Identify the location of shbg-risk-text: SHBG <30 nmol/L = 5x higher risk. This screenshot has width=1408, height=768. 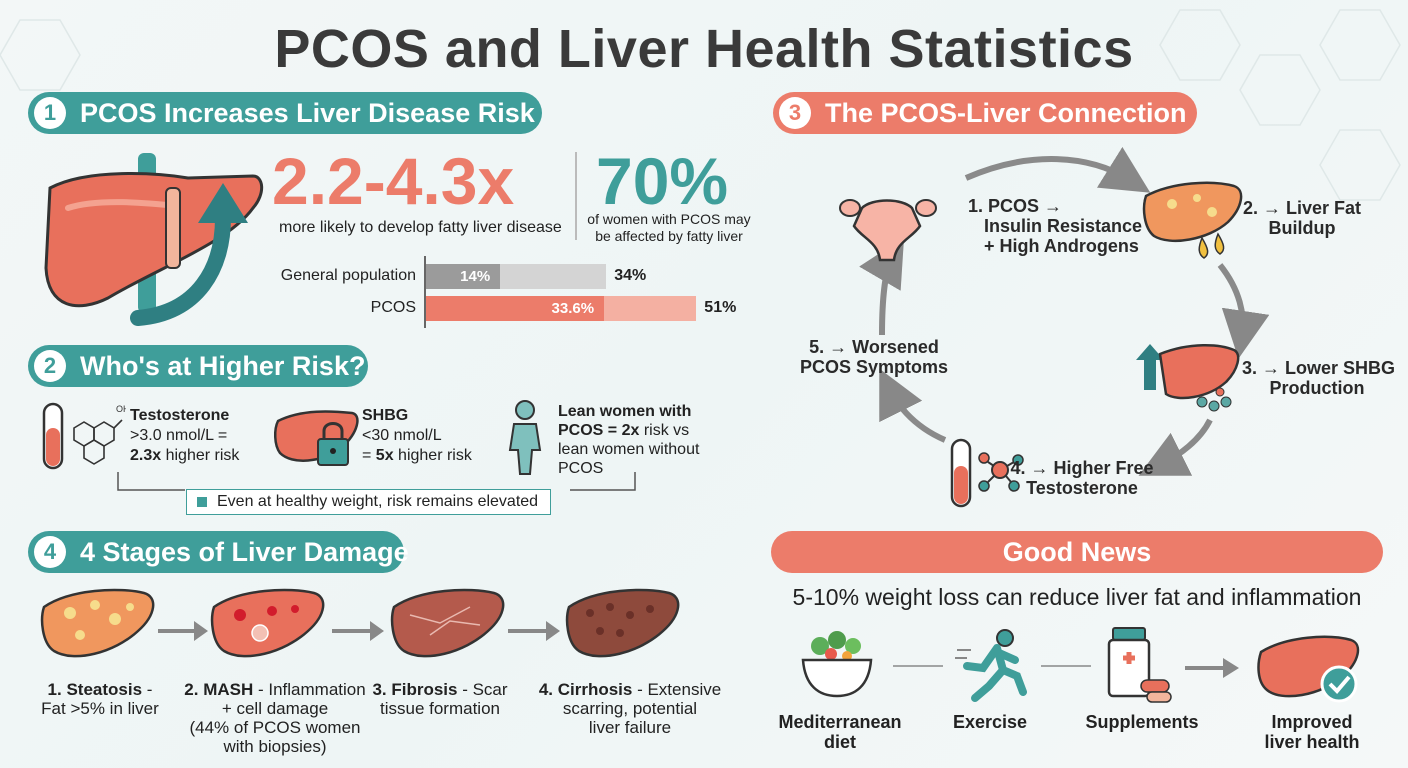
(417, 435).